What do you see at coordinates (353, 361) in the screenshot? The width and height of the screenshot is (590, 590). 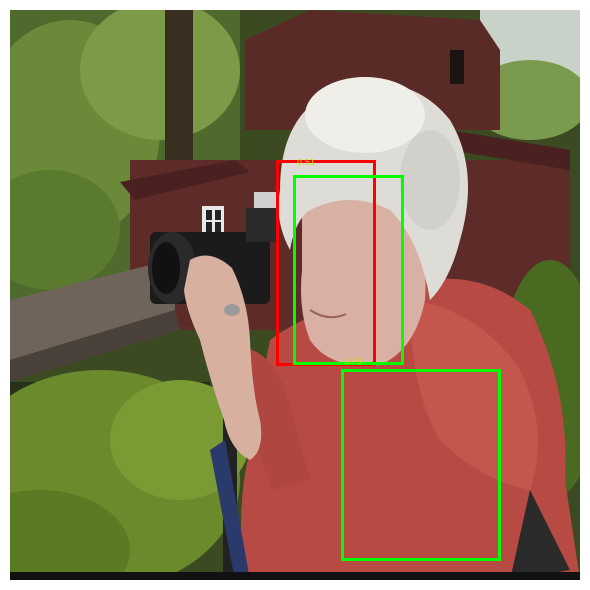 I see `detection-score-label: 0.73` at bounding box center [353, 361].